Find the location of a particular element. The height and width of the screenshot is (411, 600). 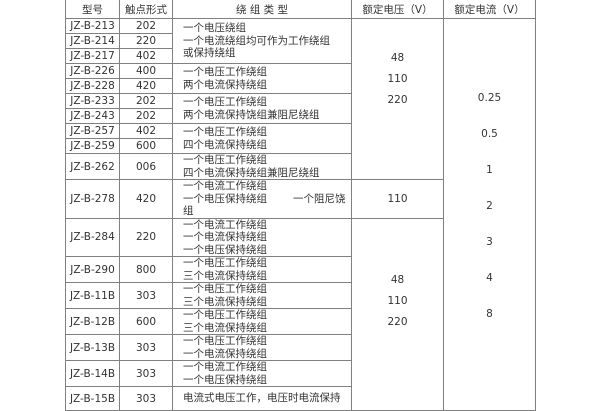

model-cell: JZ-B-214 is located at coordinates (92, 41).